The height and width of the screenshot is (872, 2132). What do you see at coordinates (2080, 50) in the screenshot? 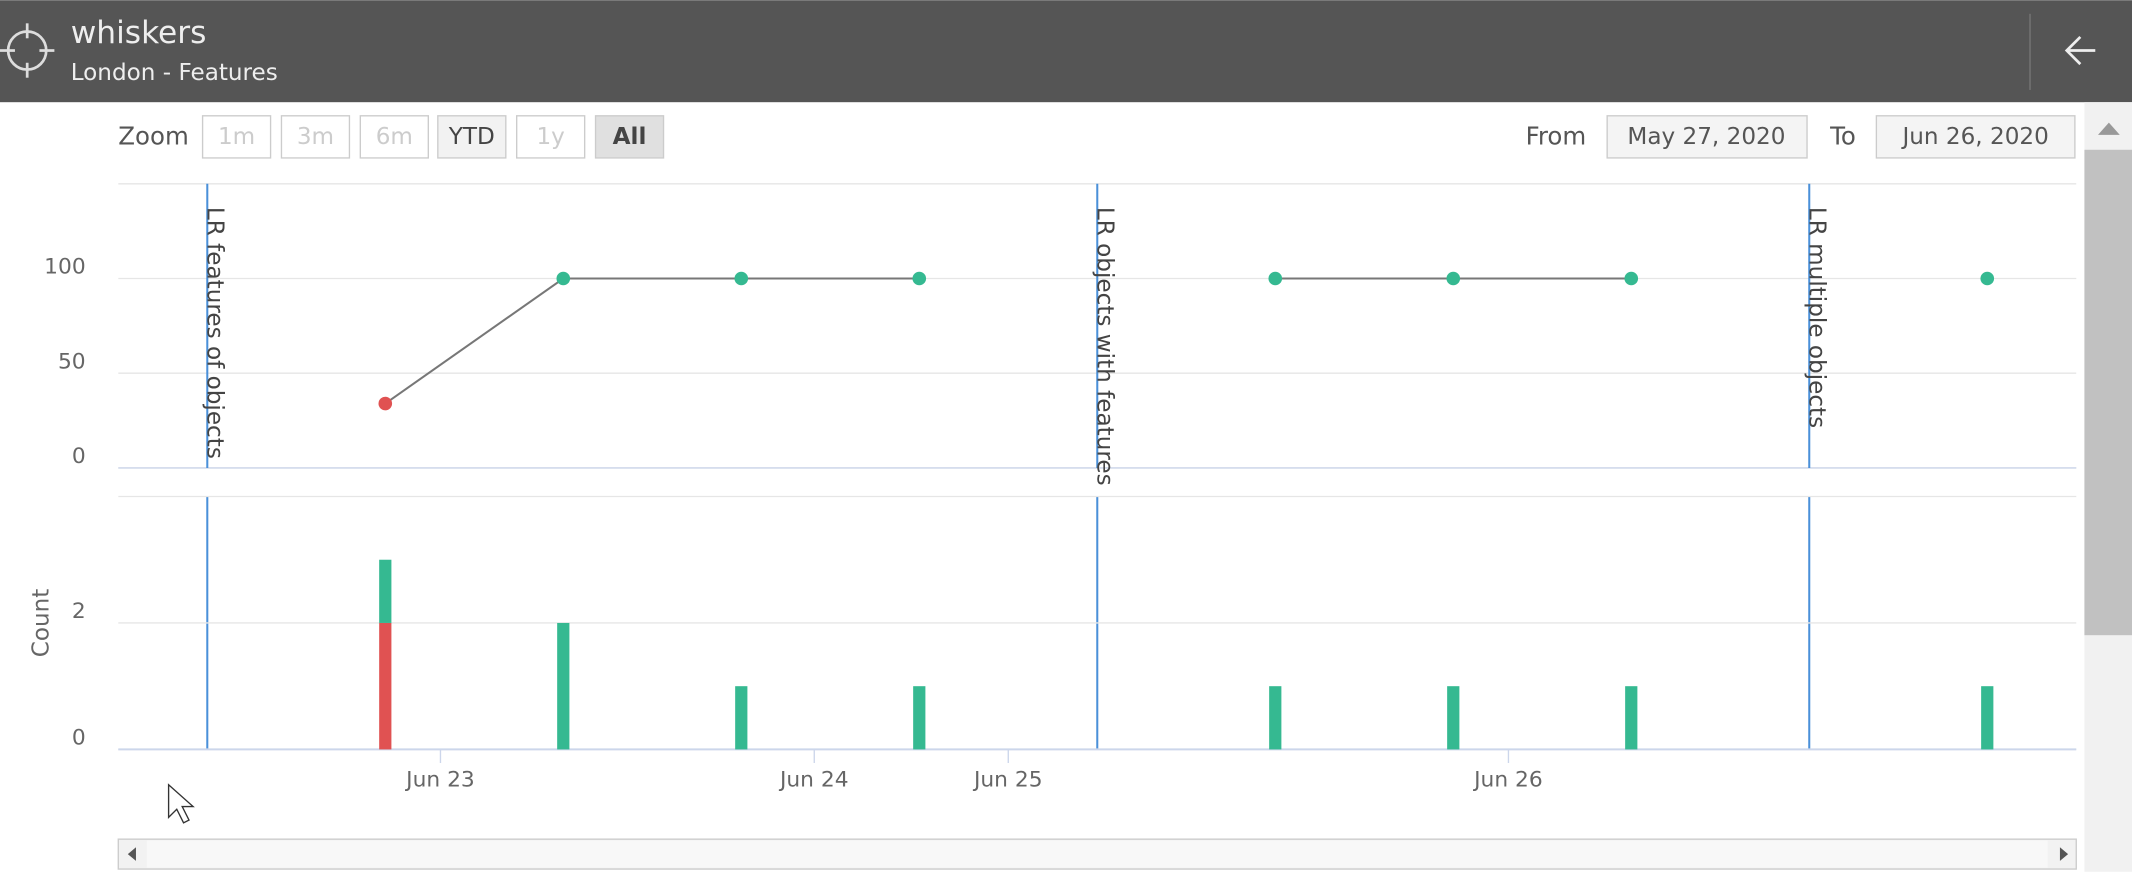
I see `back-arrow` at bounding box center [2080, 50].